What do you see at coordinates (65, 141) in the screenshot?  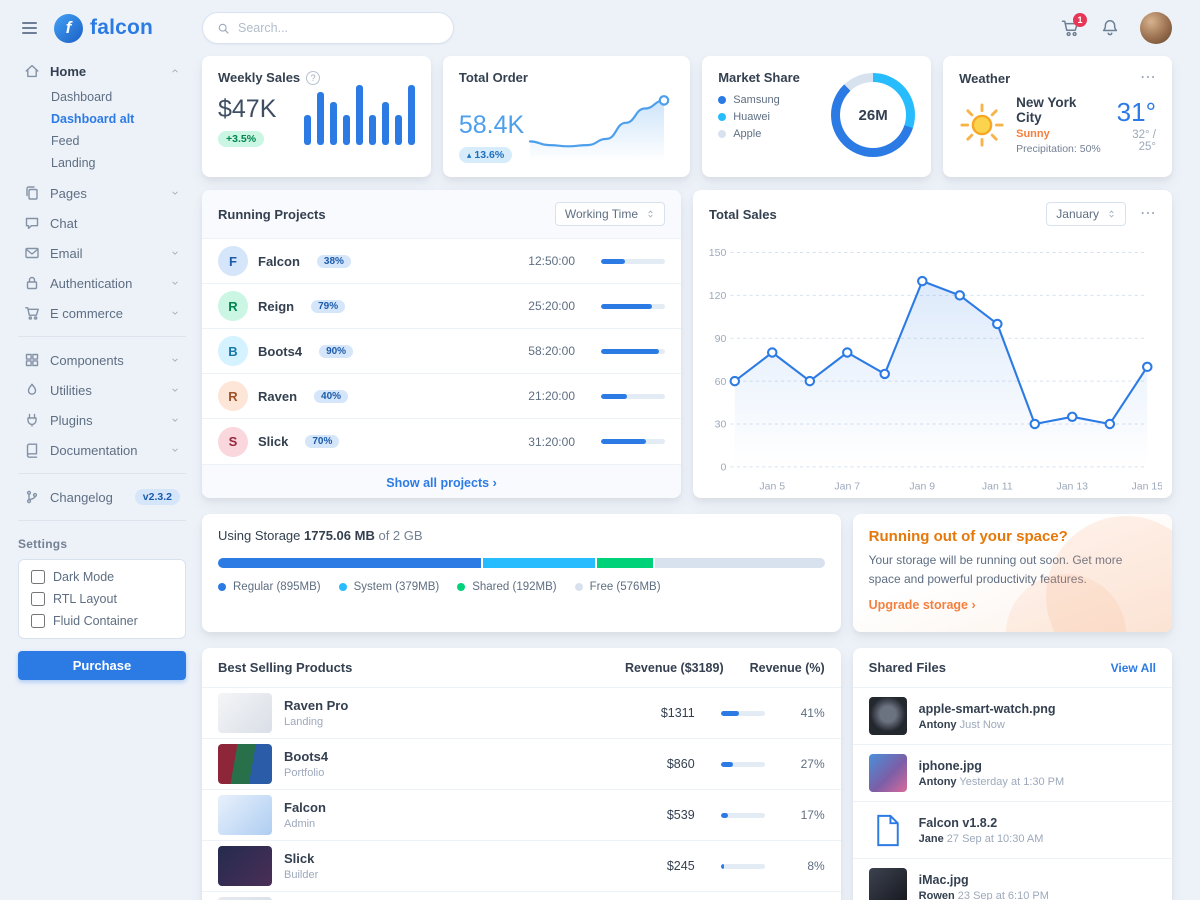 I see `sidebar-item-feed: Feed` at bounding box center [65, 141].